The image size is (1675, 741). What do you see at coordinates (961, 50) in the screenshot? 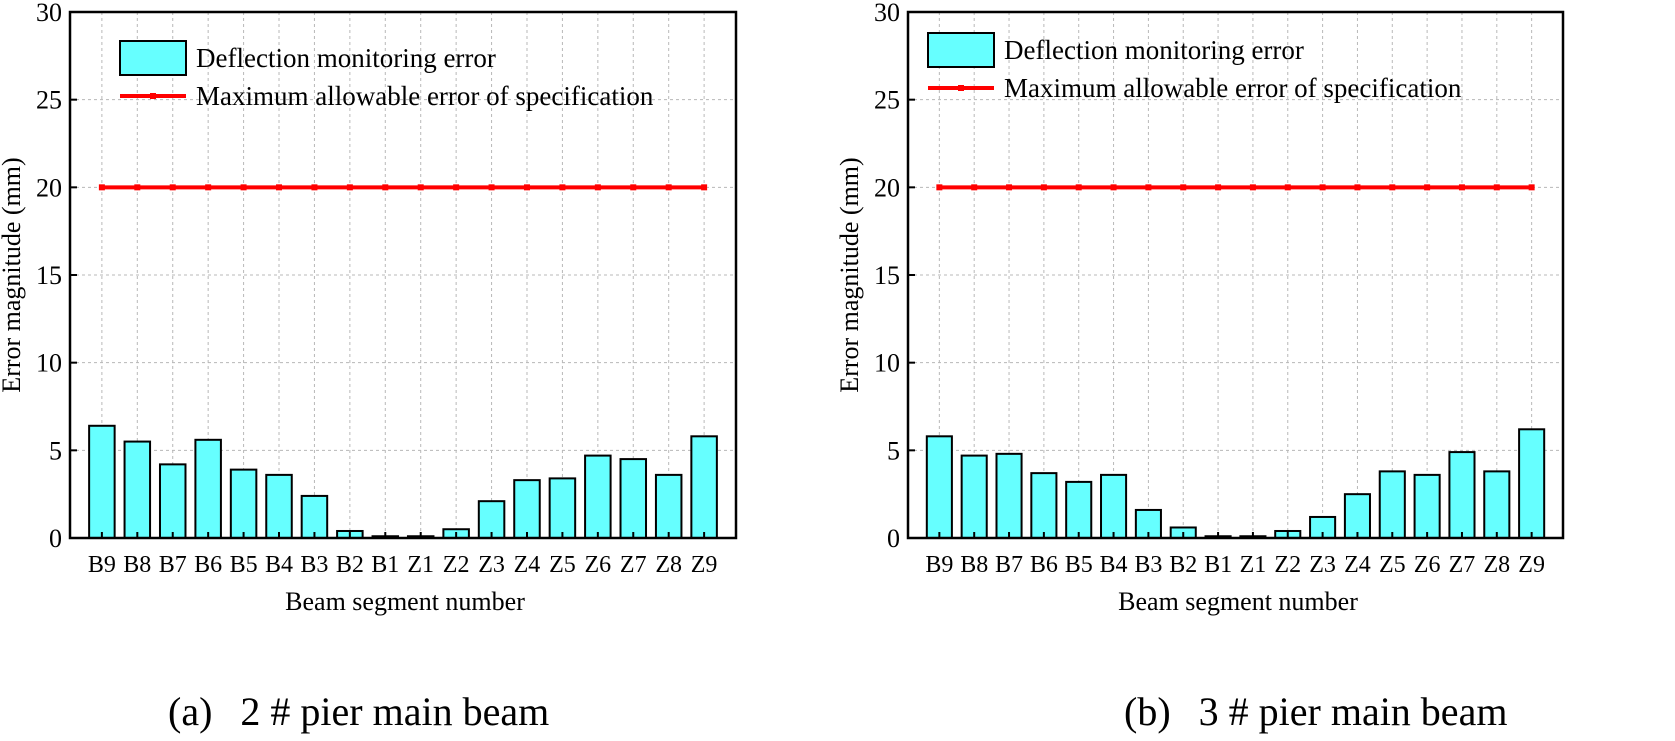
I see `legend-bar-swatch` at bounding box center [961, 50].